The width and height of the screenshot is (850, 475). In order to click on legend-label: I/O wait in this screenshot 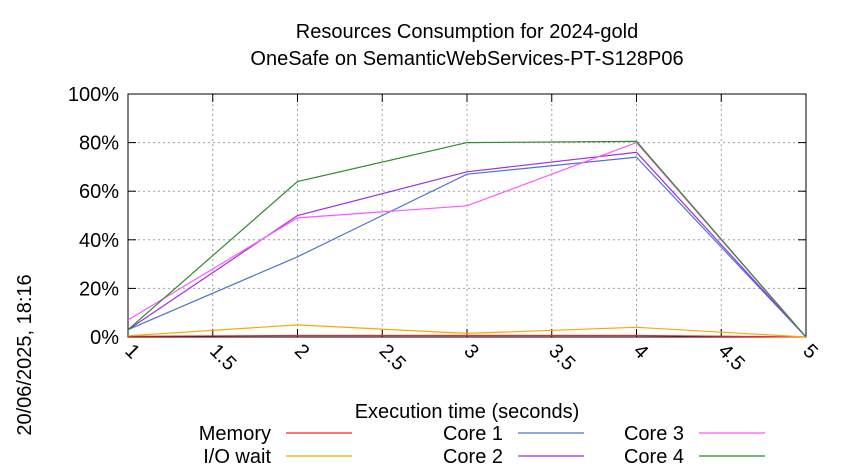, I will do `click(237, 457)`.